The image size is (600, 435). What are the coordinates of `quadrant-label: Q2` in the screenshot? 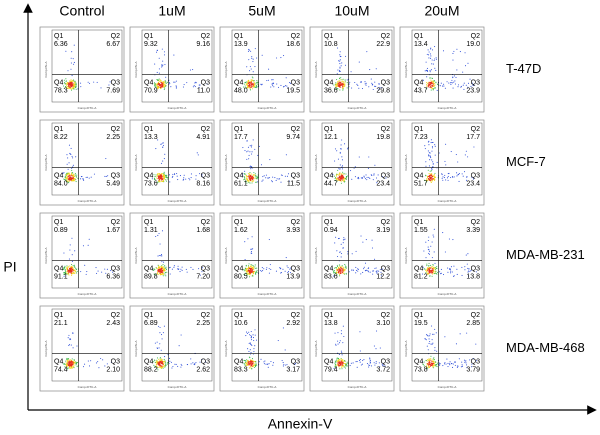 It's located at (475, 129).